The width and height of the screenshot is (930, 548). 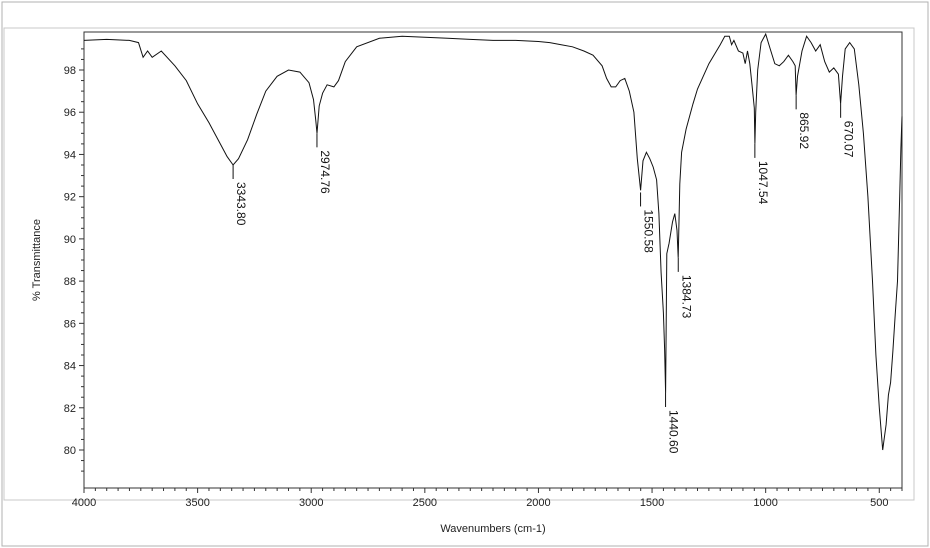 What do you see at coordinates (325, 172) in the screenshot?
I see `peak-label: 2974.76` at bounding box center [325, 172].